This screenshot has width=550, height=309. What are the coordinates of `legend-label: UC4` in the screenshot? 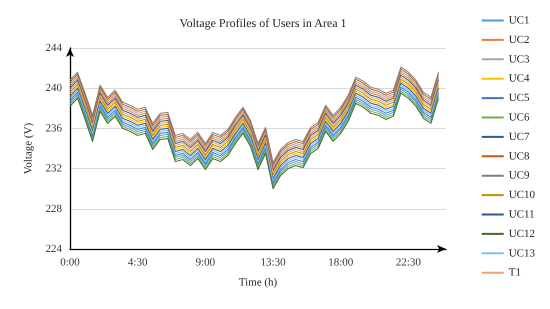 It's located at (519, 78).